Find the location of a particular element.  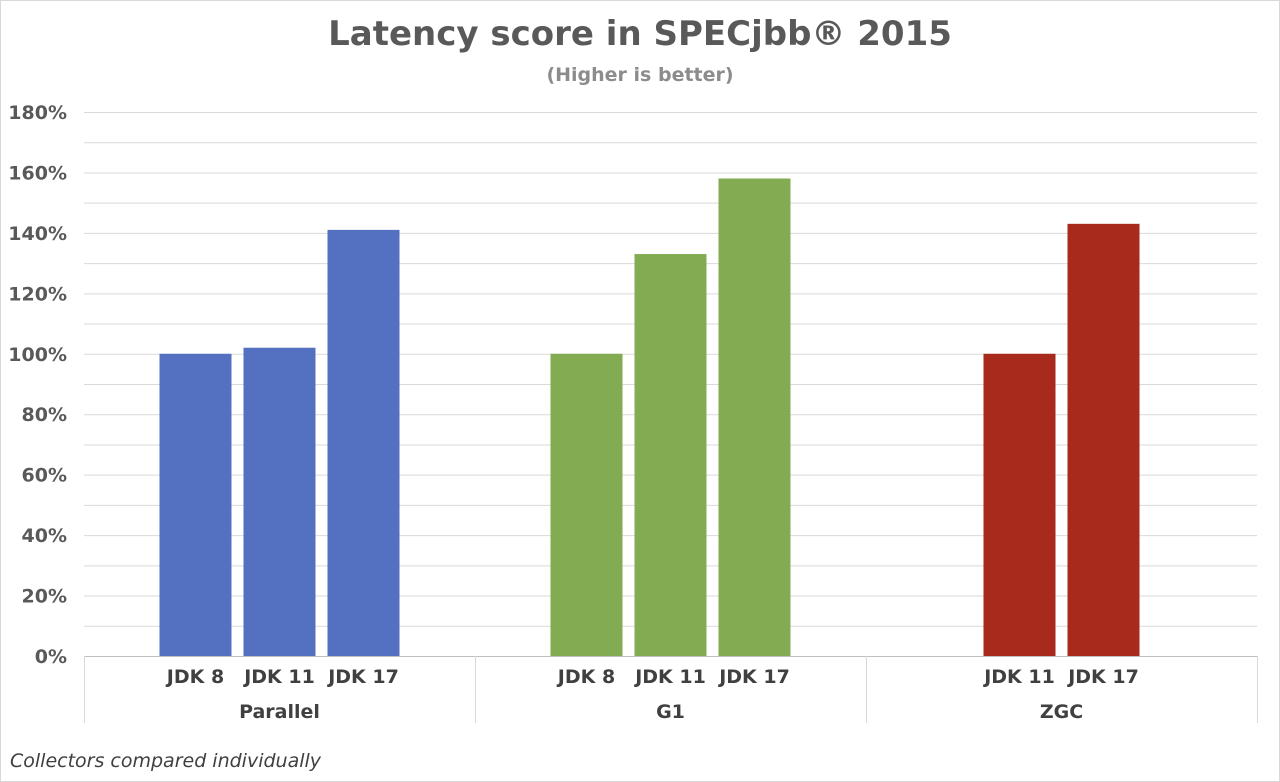

group-label-parallel: Parallel is located at coordinates (279, 712).